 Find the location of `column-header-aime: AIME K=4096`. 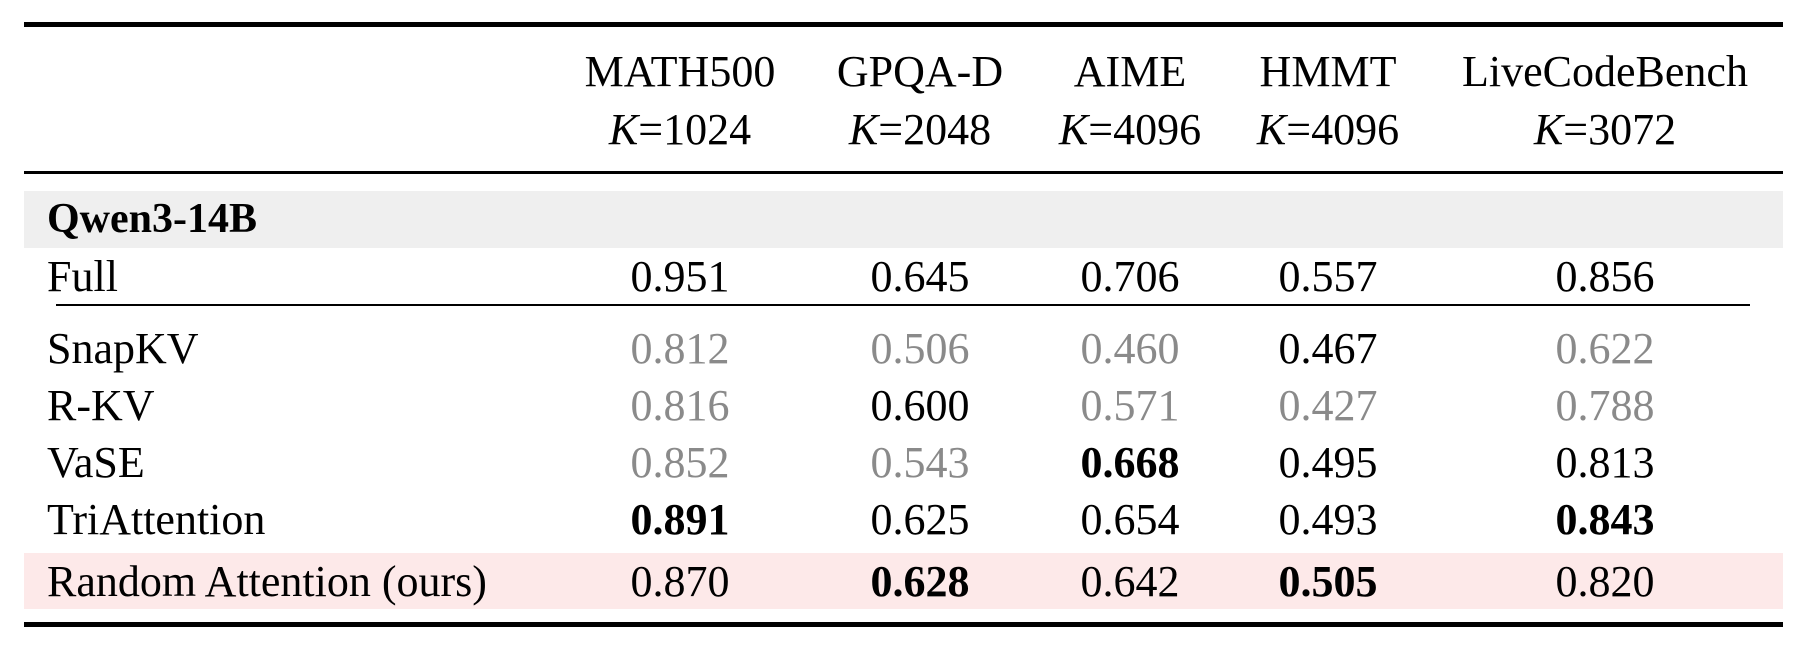

column-header-aime: AIME K=4096 is located at coordinates (1130, 101).